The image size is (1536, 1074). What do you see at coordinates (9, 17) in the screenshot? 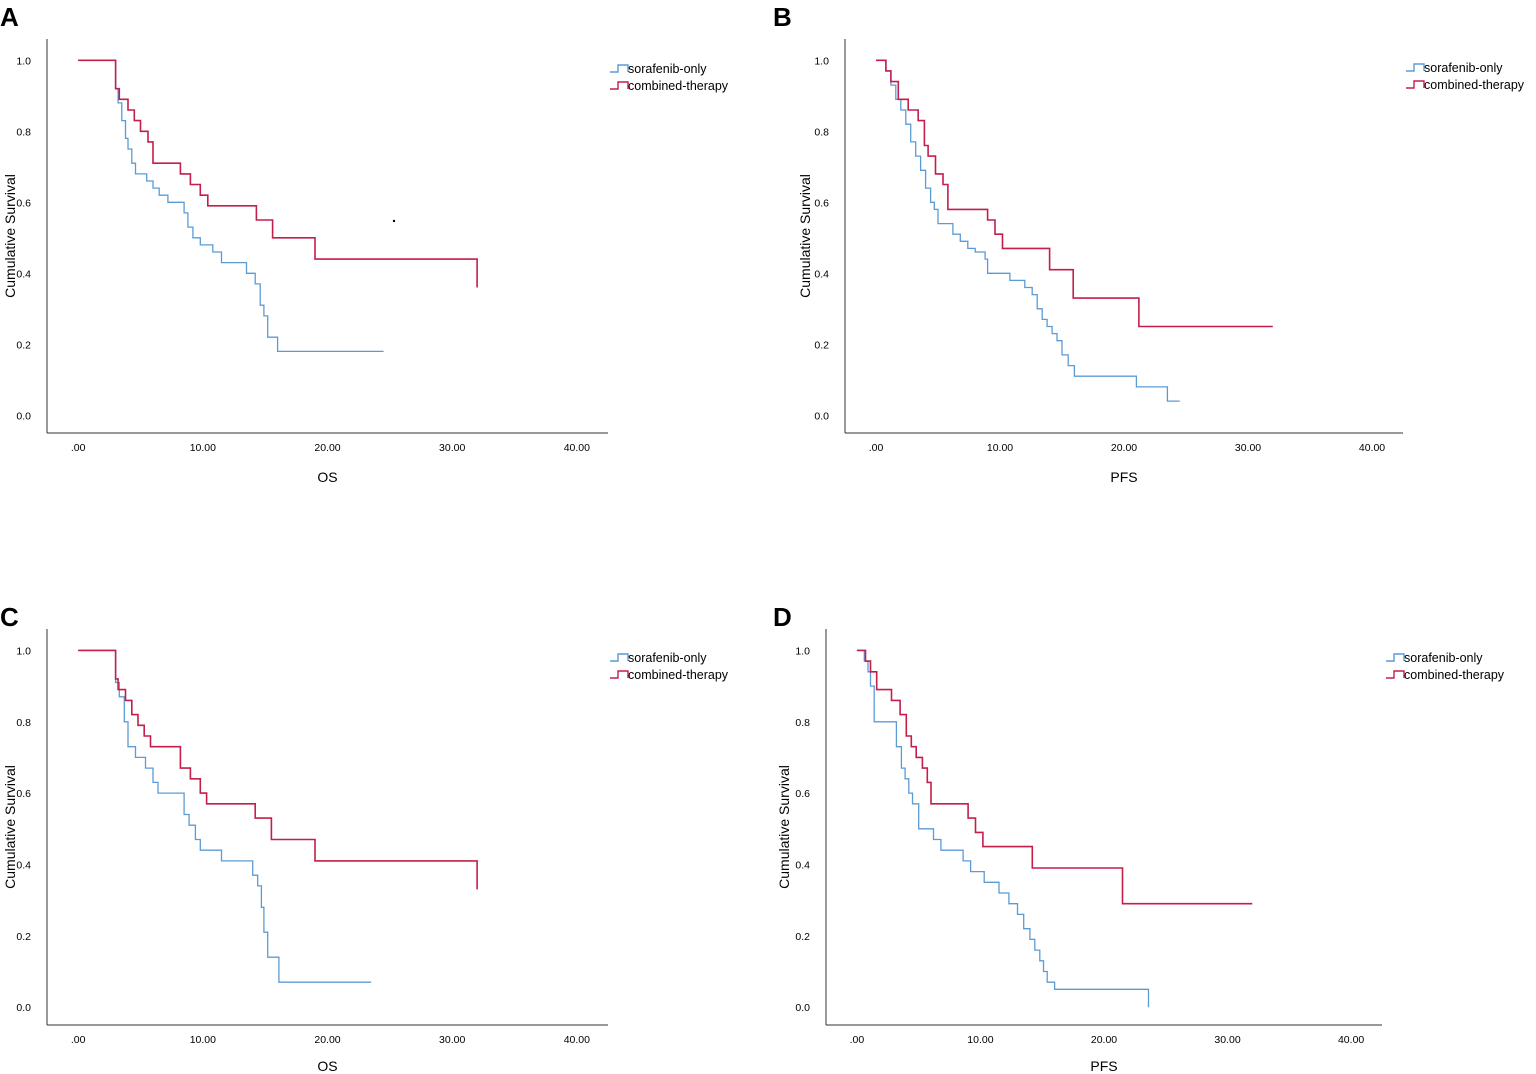
I see `panel-letter: A` at bounding box center [9, 17].